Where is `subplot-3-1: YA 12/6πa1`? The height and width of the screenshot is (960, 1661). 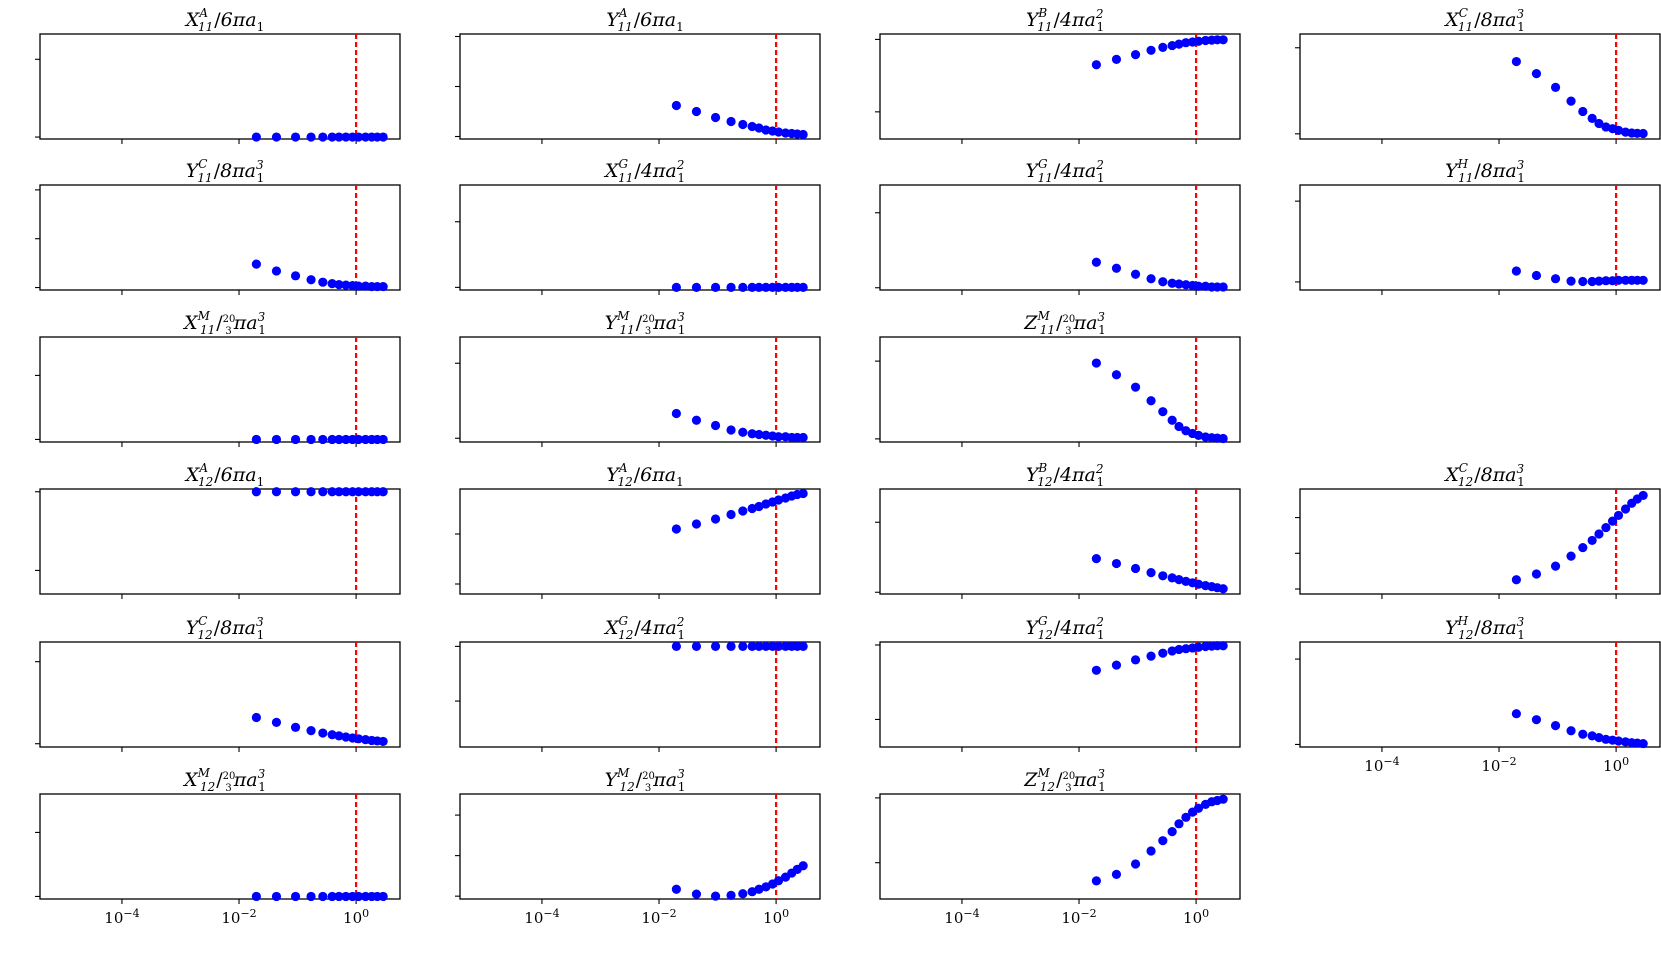 subplot-3-1: YA 12/6πa1 is located at coordinates (638, 530).